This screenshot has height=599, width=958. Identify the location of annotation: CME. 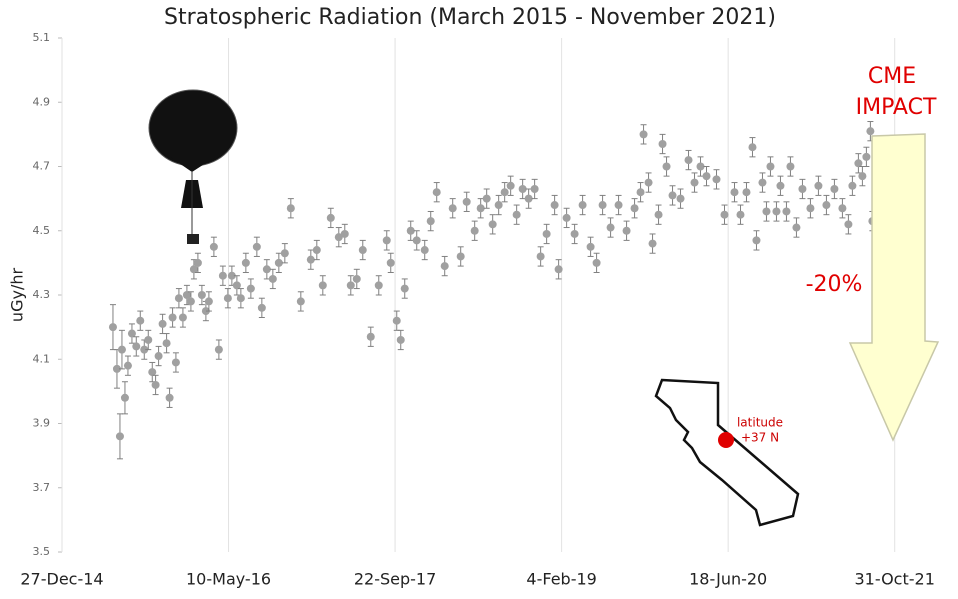
(892, 76).